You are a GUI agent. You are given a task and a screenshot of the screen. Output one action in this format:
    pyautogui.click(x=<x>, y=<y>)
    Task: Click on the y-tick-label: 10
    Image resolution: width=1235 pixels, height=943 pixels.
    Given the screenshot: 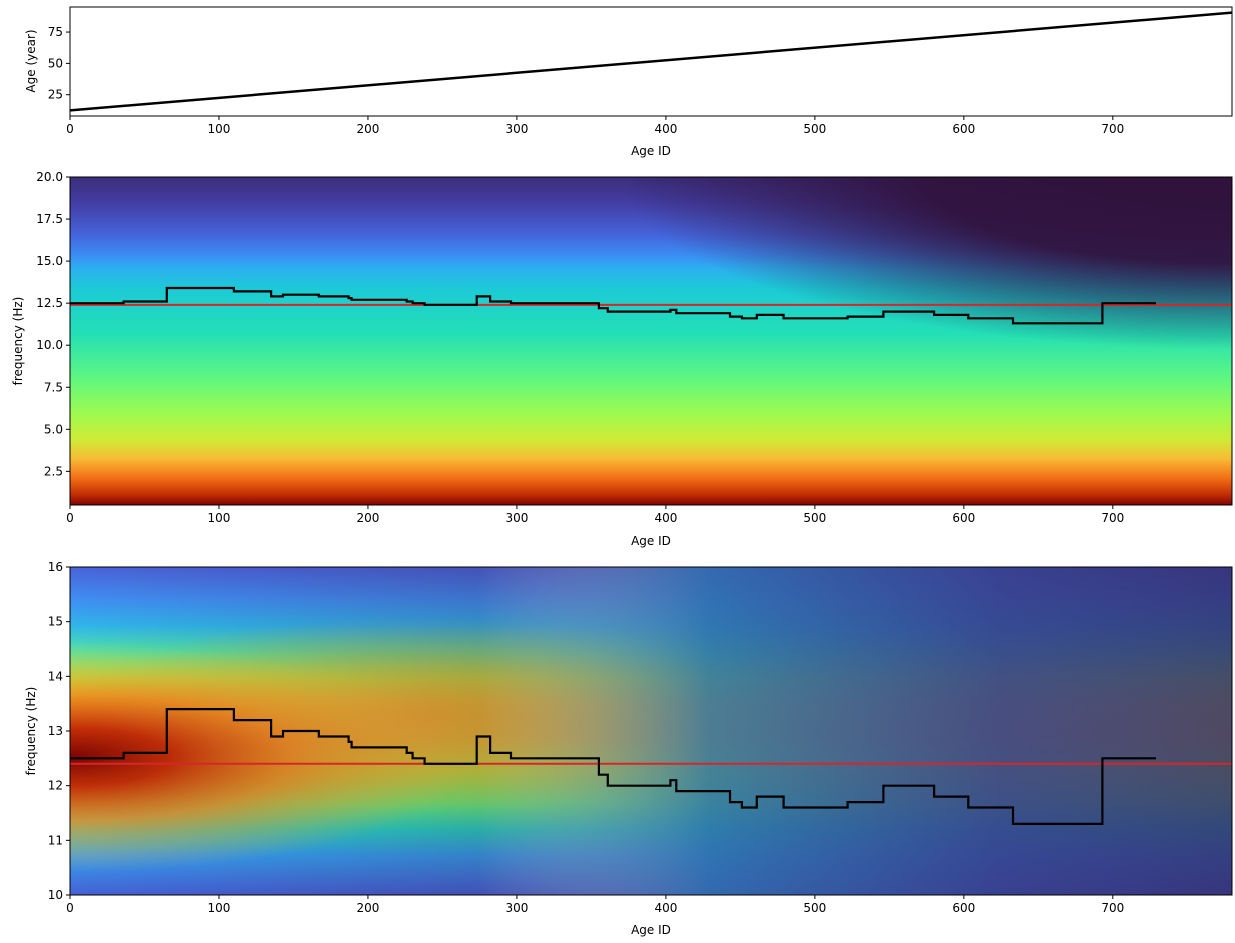 What is the action you would take?
    pyautogui.click(x=55, y=895)
    